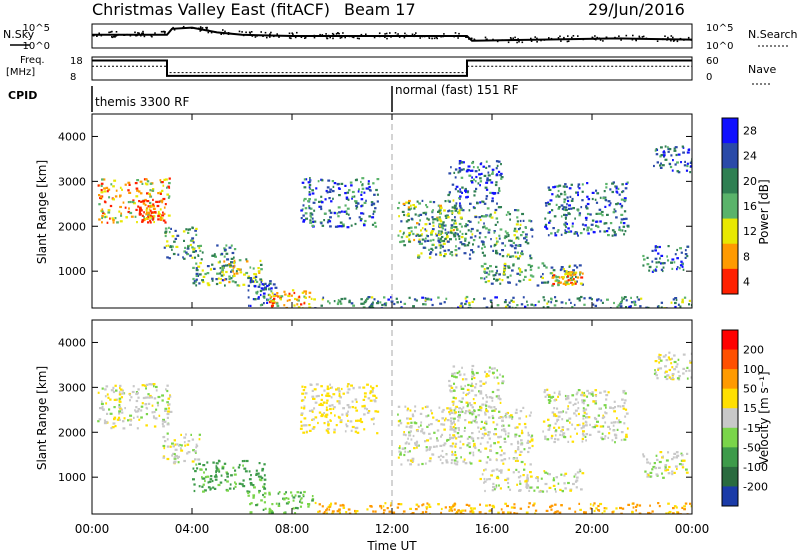  I want to click on y-tick-label: 1000, so click(72, 271).